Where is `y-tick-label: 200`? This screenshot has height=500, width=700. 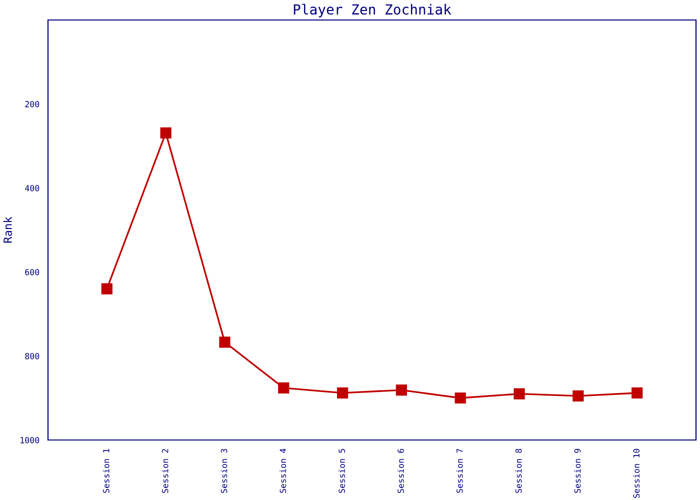 y-tick-label: 200 is located at coordinates (32, 104).